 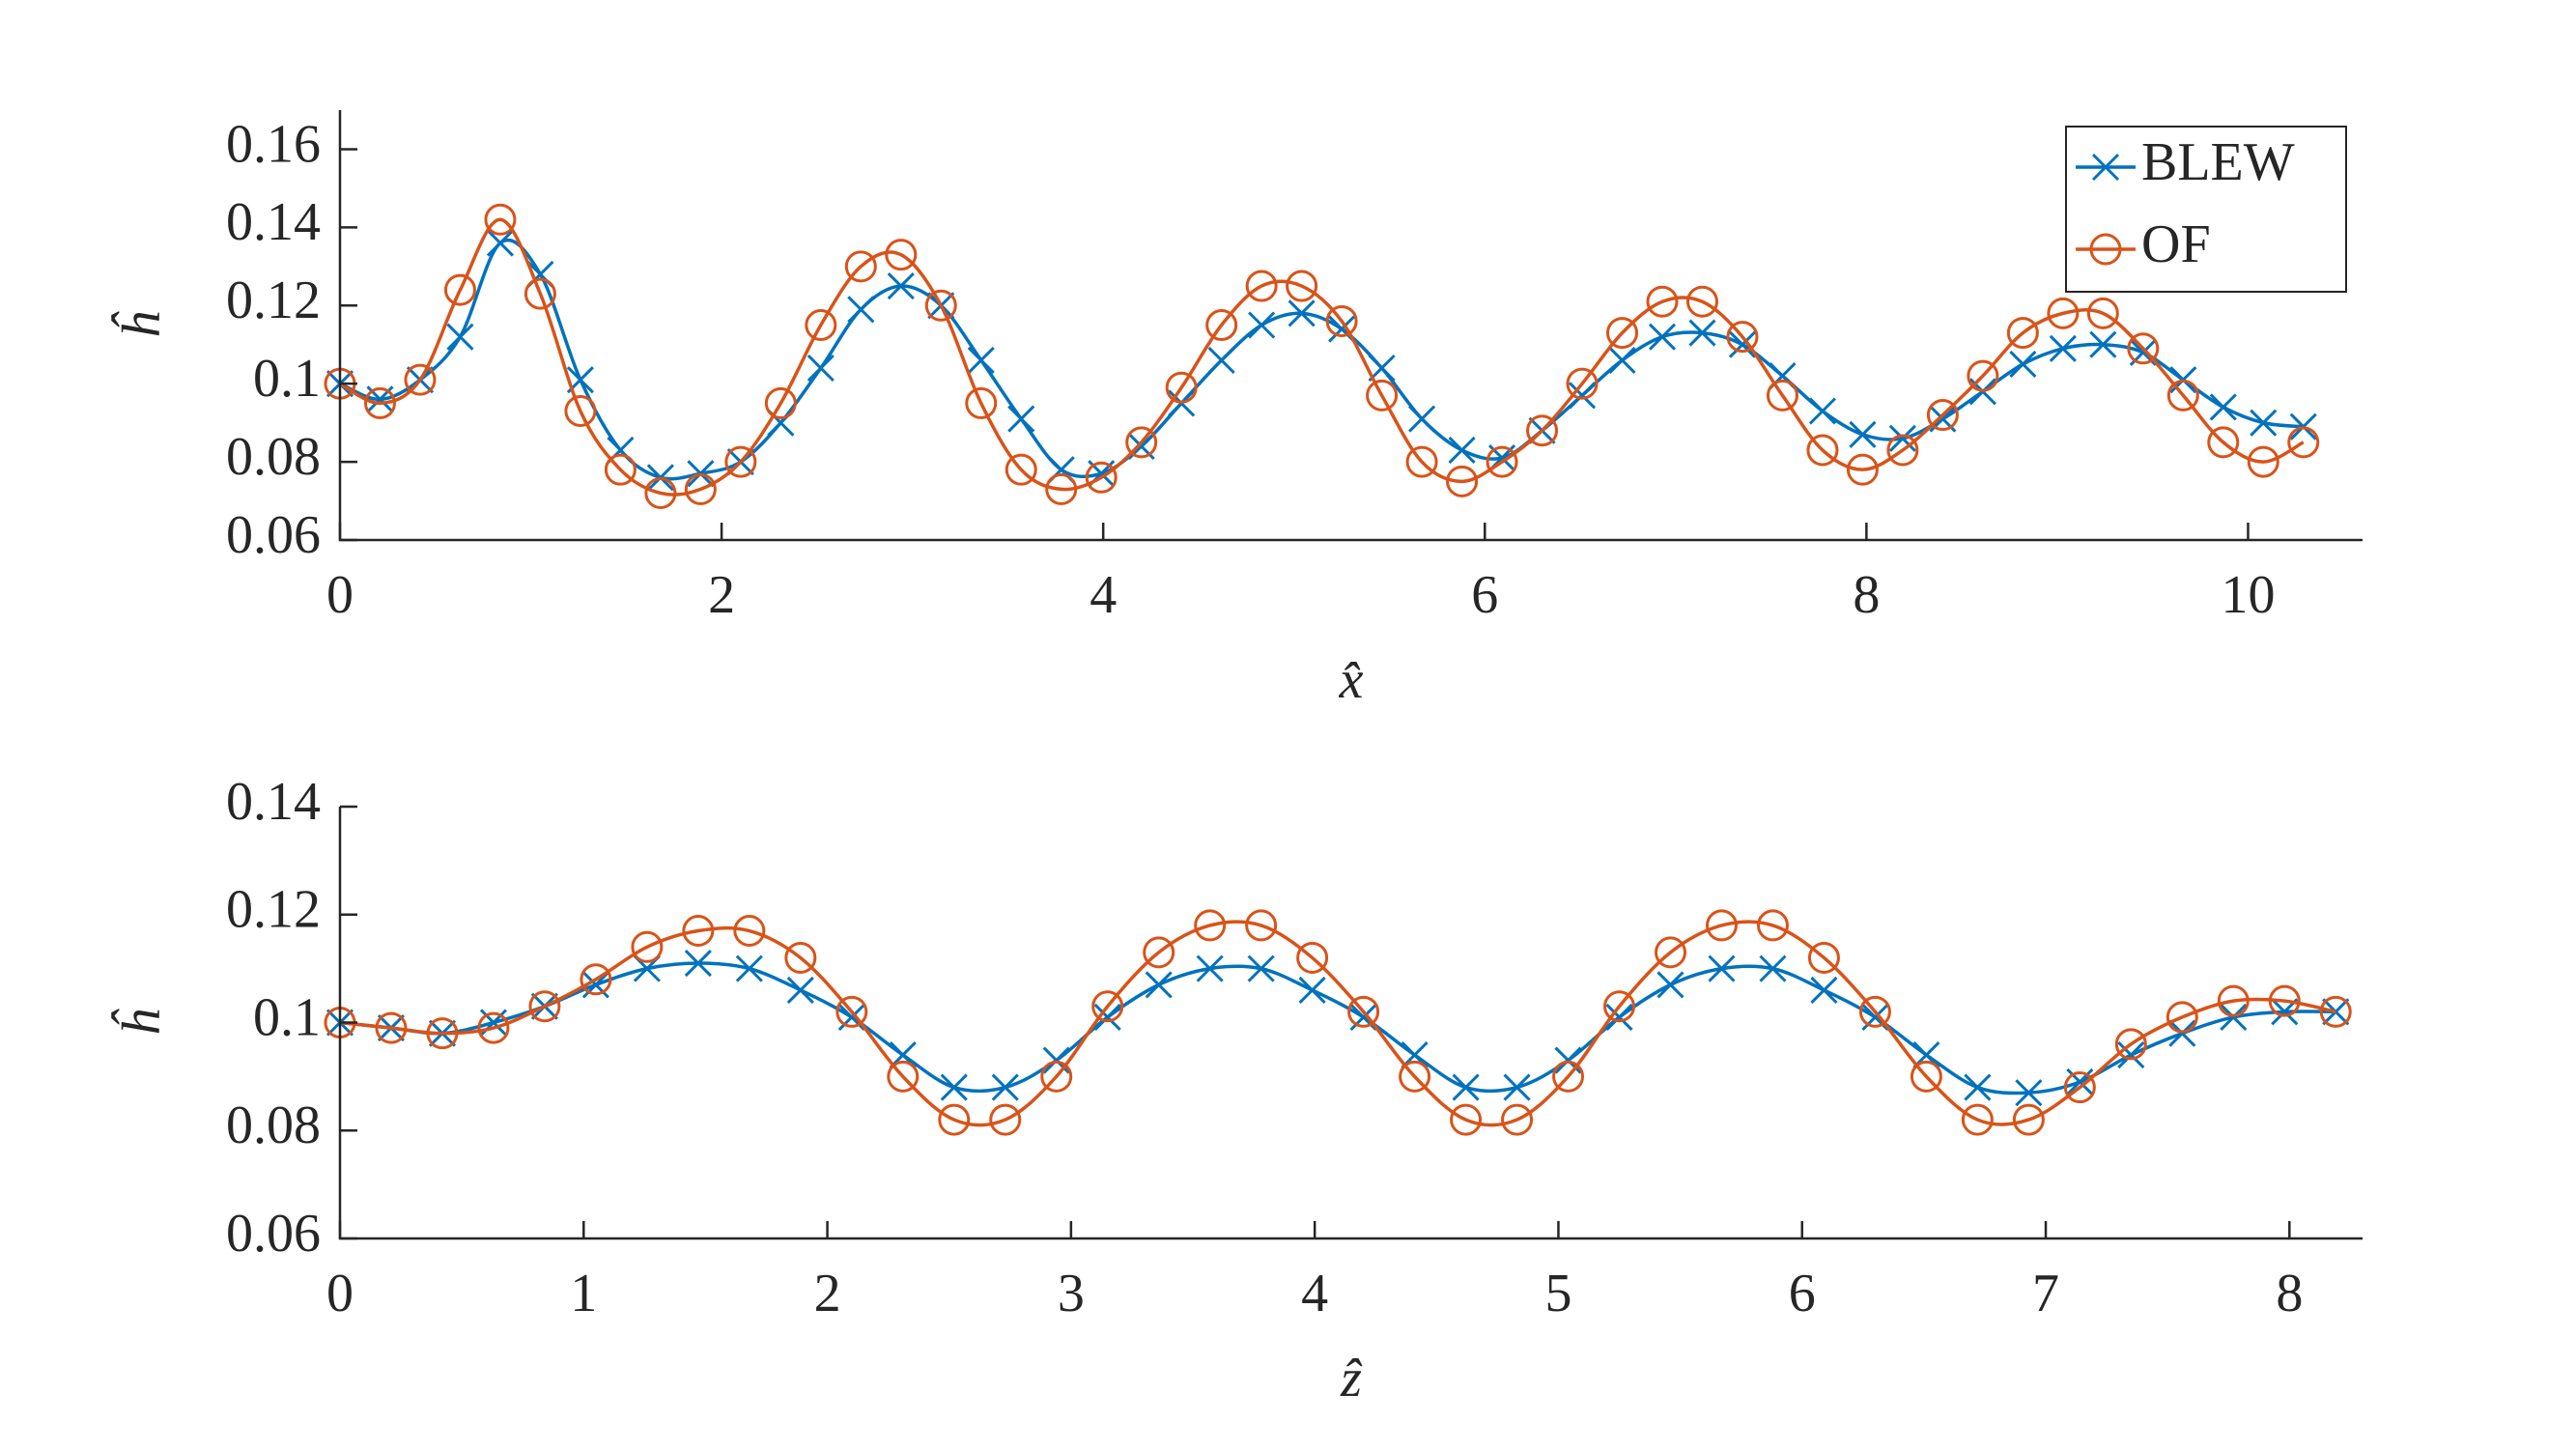 What do you see at coordinates (340, 1293) in the screenshot?
I see `x-tick-label: 0` at bounding box center [340, 1293].